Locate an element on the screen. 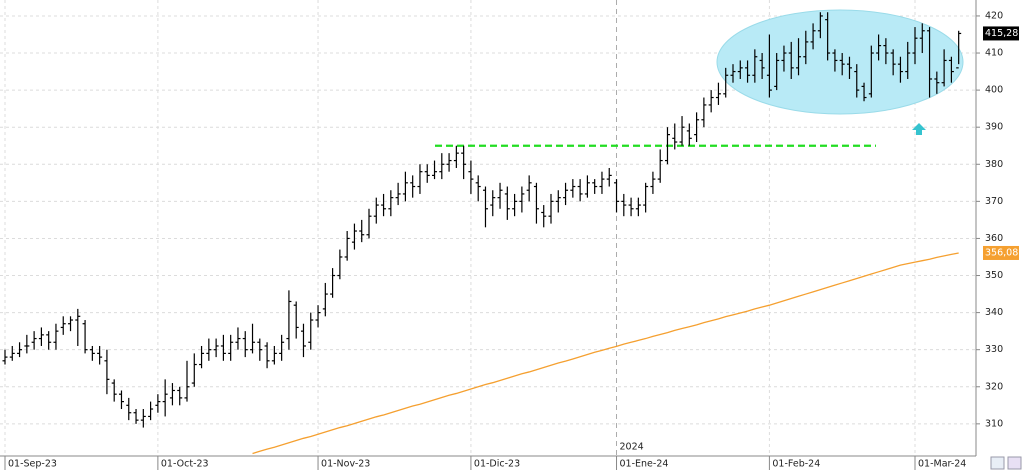 This screenshot has width=1024, height=471. y-tick-label: 400 is located at coordinates (994, 90).